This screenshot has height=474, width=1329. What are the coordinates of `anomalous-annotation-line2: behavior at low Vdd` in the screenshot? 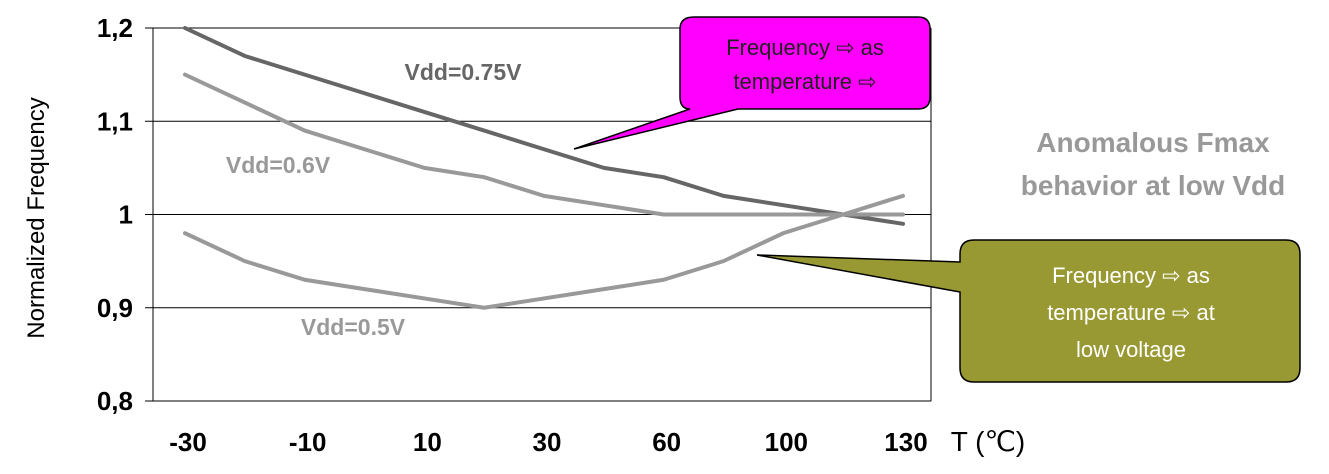 It's located at (1153, 185).